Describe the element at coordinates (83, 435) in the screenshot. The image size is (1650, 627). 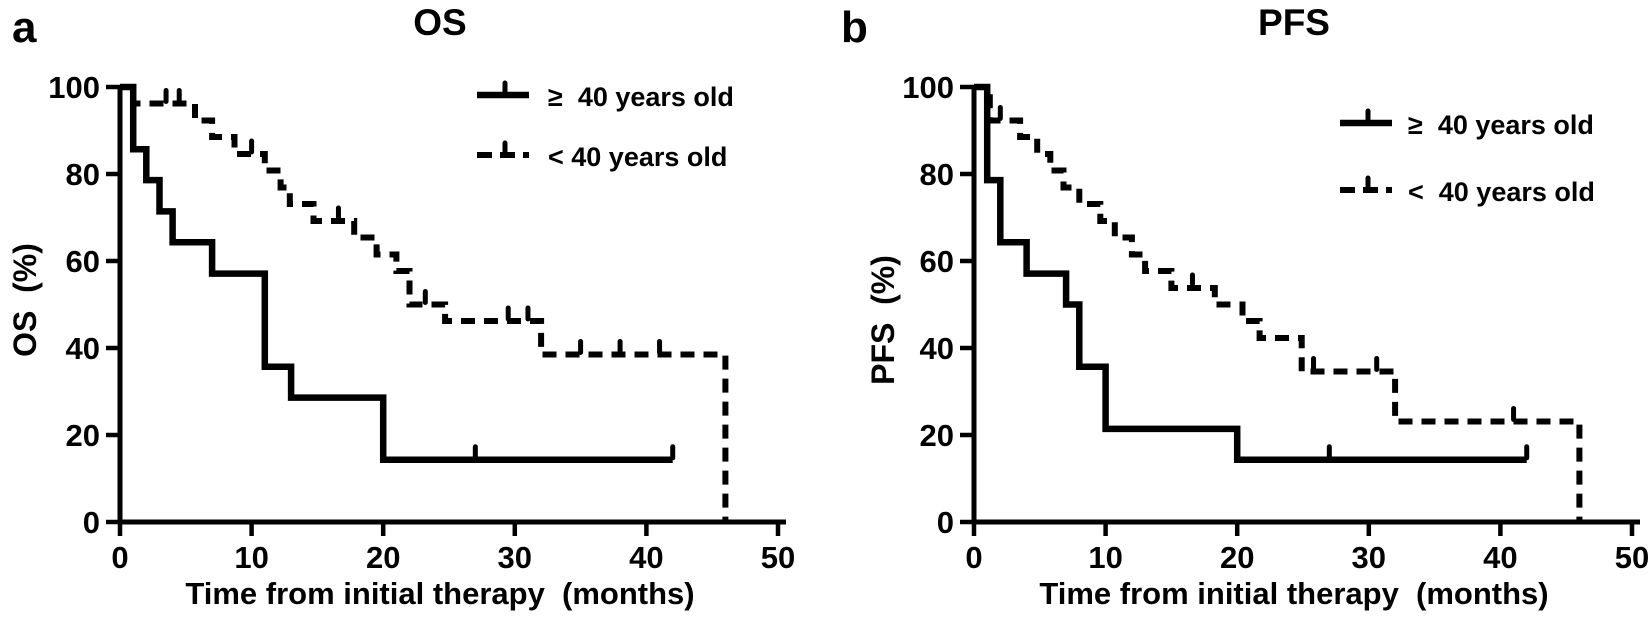
I see `panel-a-y-tick-label: 20` at that location.